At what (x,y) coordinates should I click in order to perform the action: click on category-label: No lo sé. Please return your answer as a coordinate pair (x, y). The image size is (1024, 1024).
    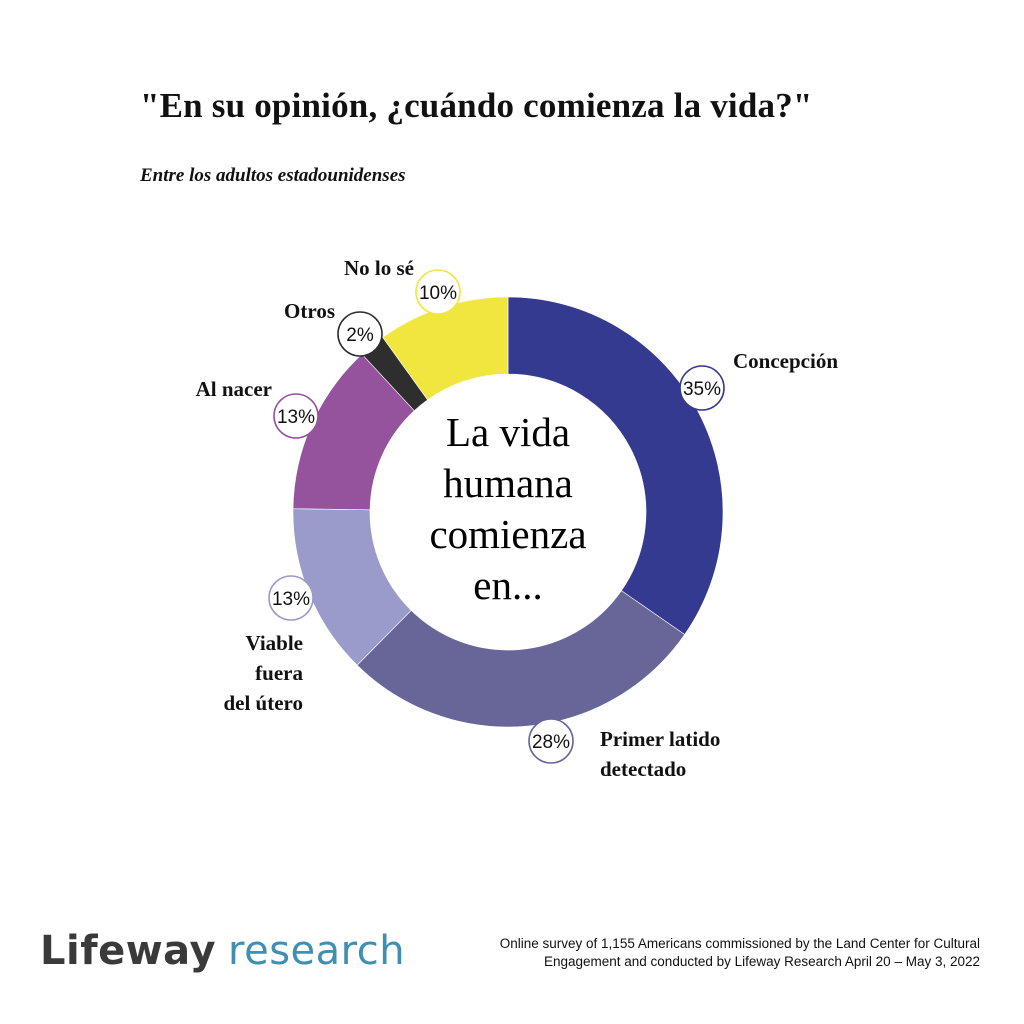
    Looking at the image, I should click on (379, 268).